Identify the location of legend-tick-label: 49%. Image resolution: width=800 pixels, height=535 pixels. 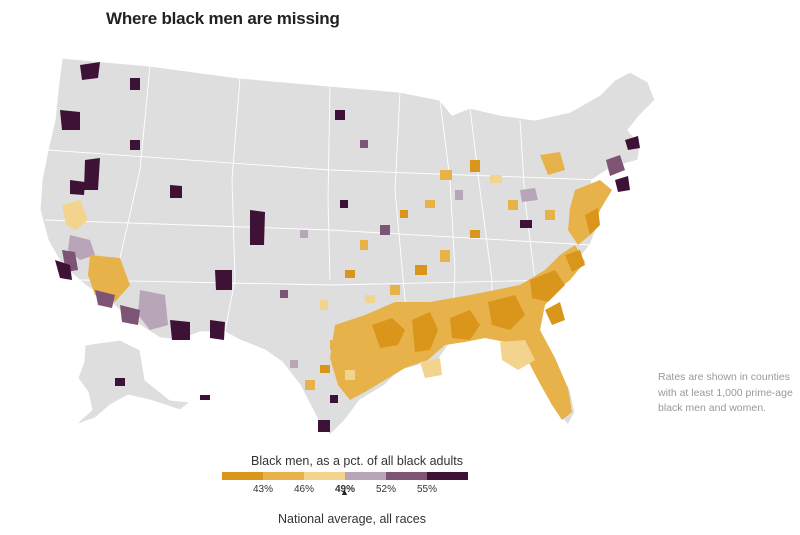
(345, 489).